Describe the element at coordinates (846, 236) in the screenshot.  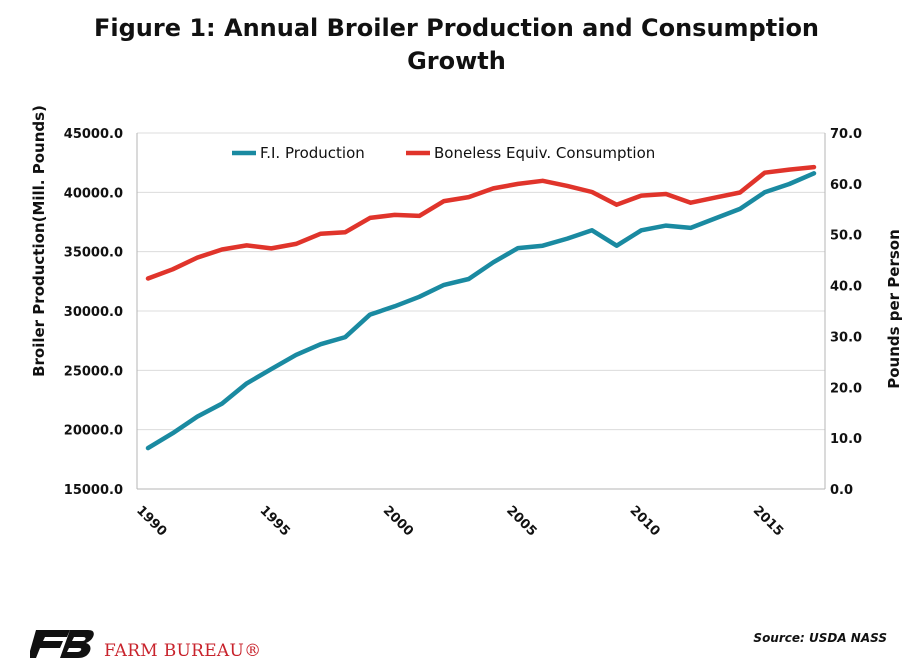
I see `right-y-tick-label: 50.0` at that location.